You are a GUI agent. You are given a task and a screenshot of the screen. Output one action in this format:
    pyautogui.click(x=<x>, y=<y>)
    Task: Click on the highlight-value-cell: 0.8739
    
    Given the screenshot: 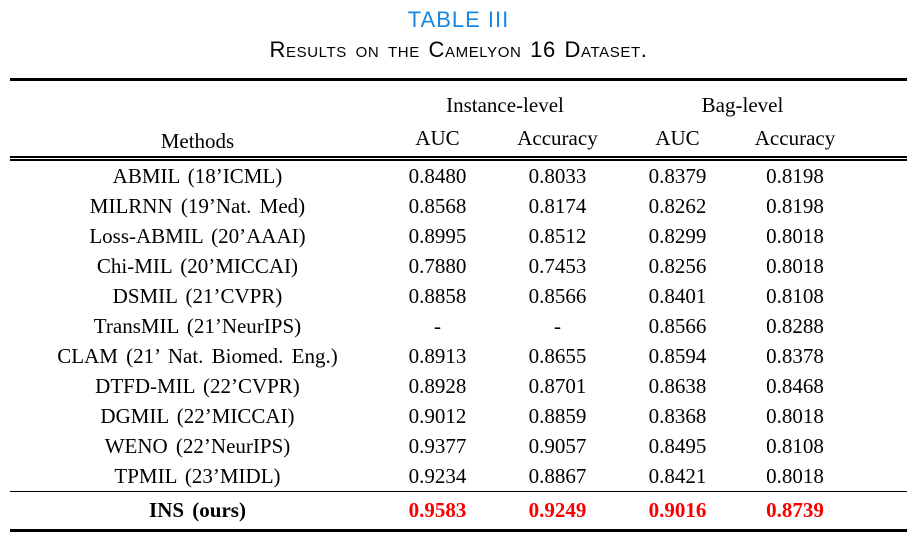 What is the action you would take?
    pyautogui.click(x=794, y=511)
    